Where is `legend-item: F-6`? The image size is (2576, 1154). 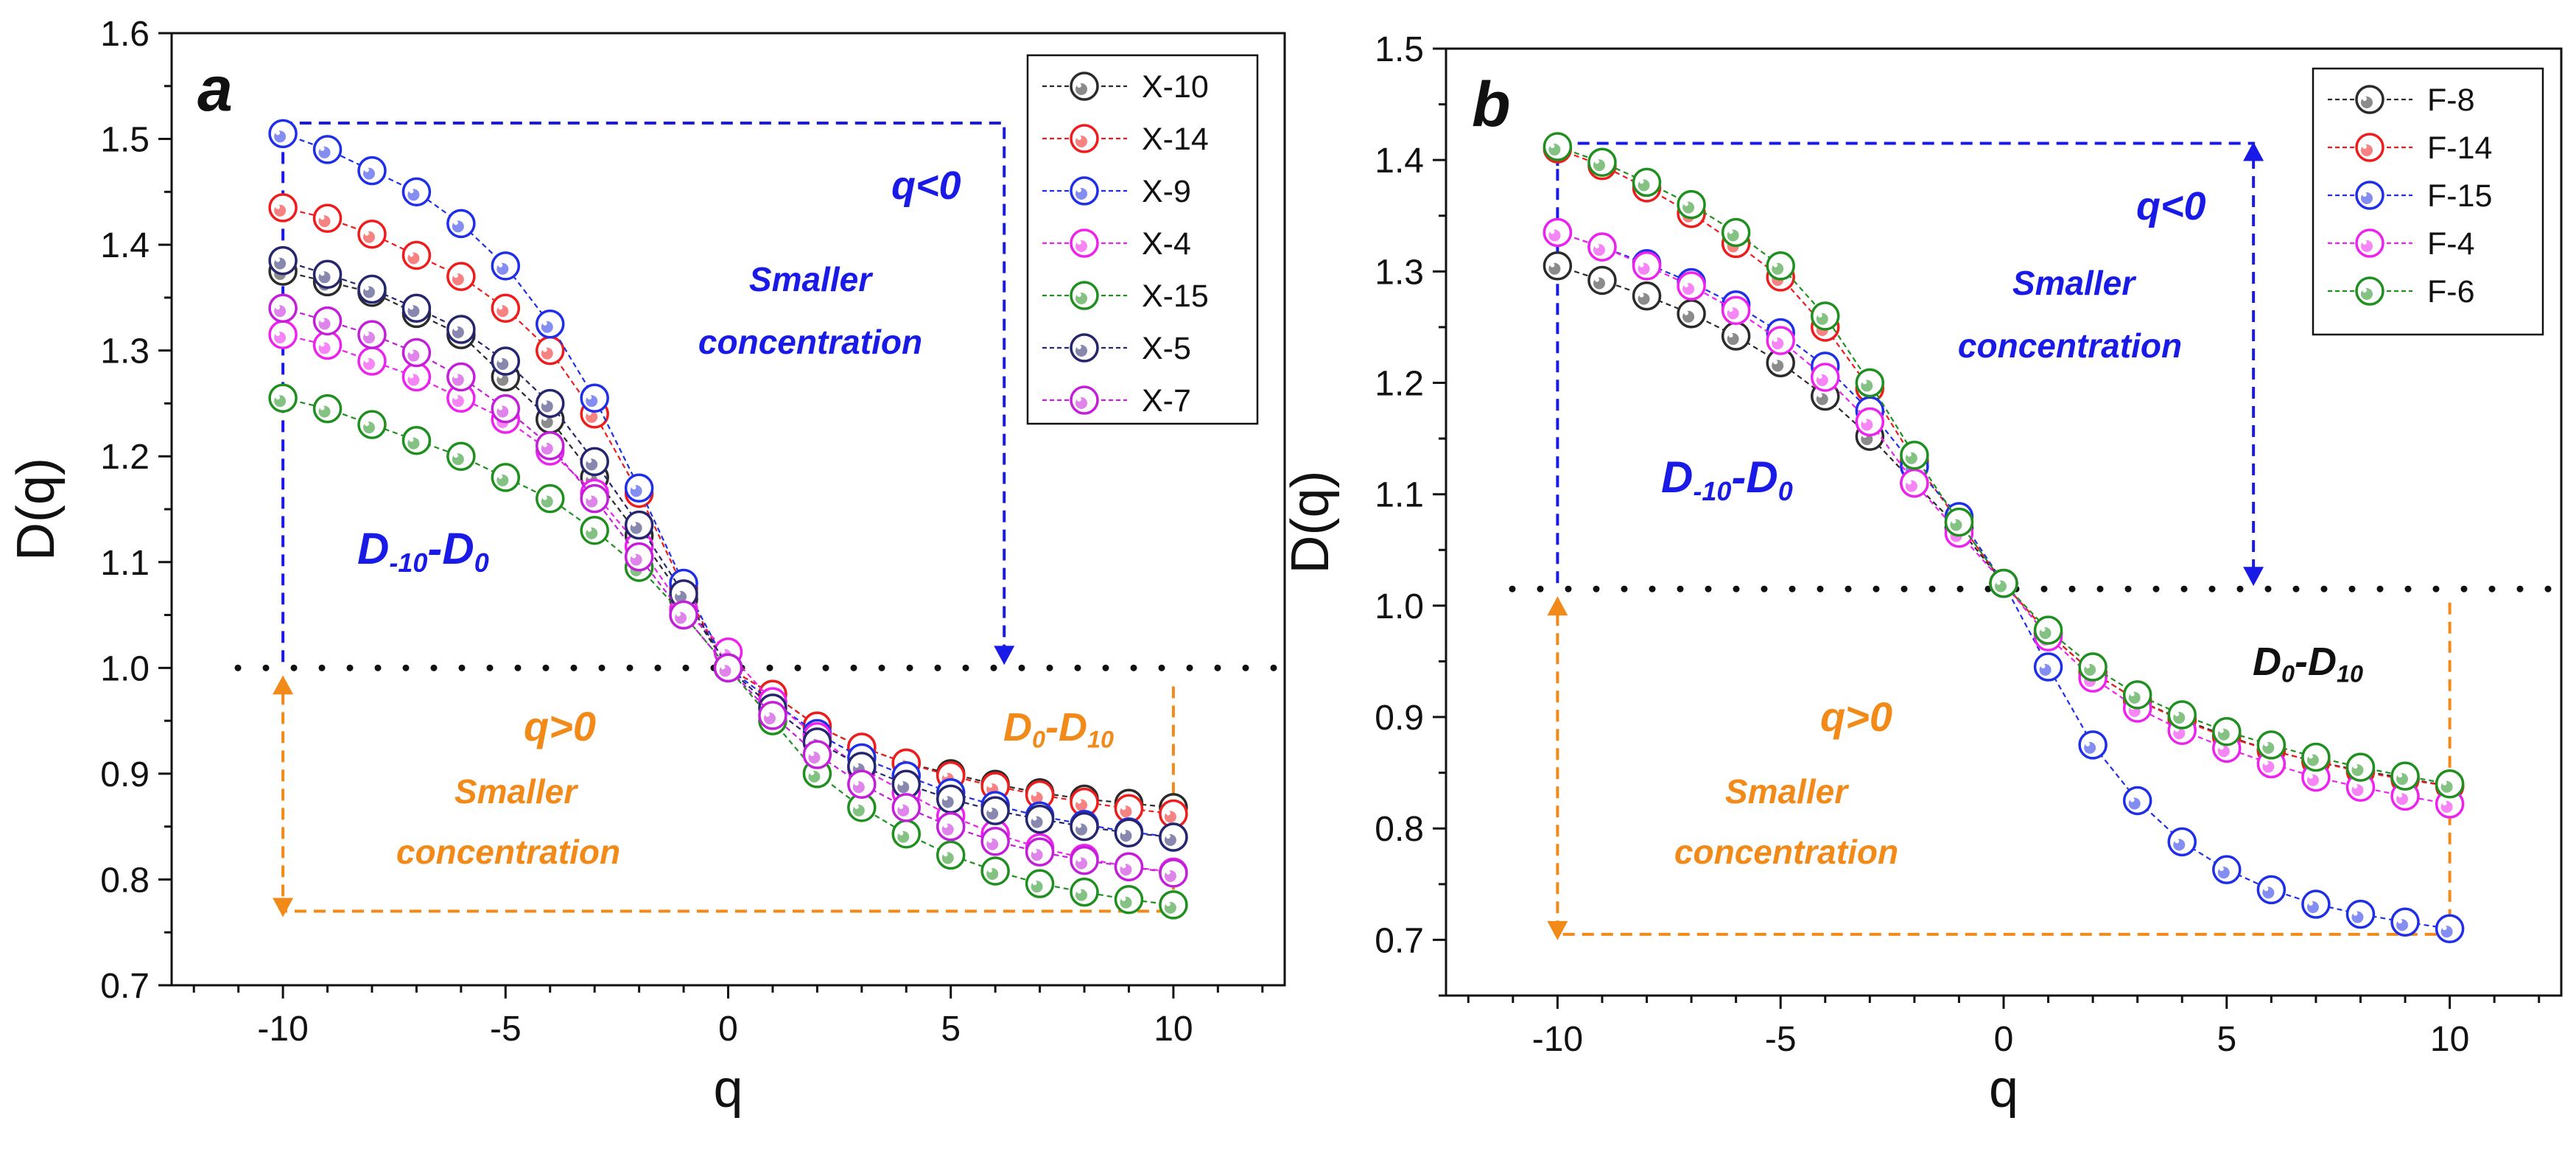 legend-item: F-6 is located at coordinates (2401, 292).